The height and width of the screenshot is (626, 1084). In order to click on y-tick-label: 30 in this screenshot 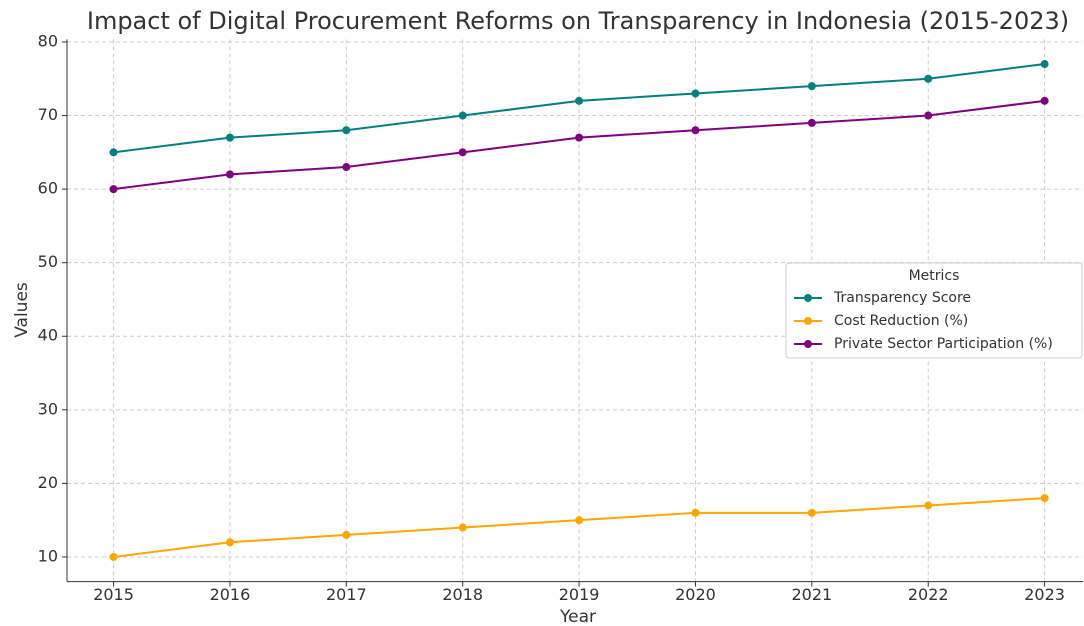, I will do `click(48, 408)`.